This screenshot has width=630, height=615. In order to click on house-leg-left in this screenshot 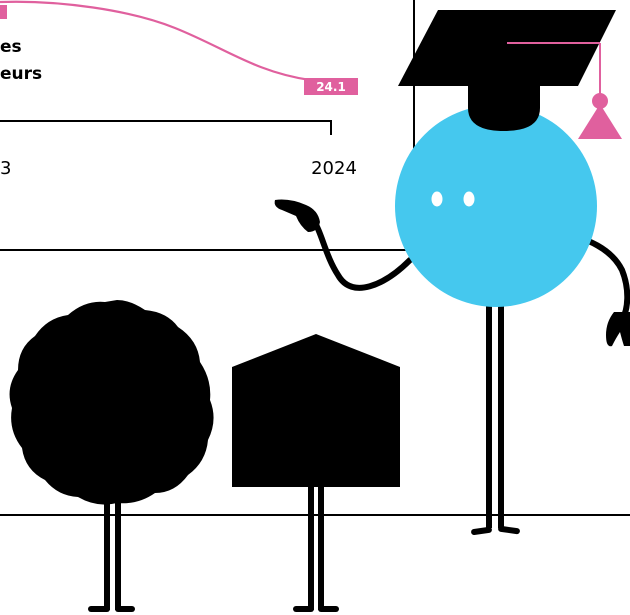, I will do `click(311, 547)`.